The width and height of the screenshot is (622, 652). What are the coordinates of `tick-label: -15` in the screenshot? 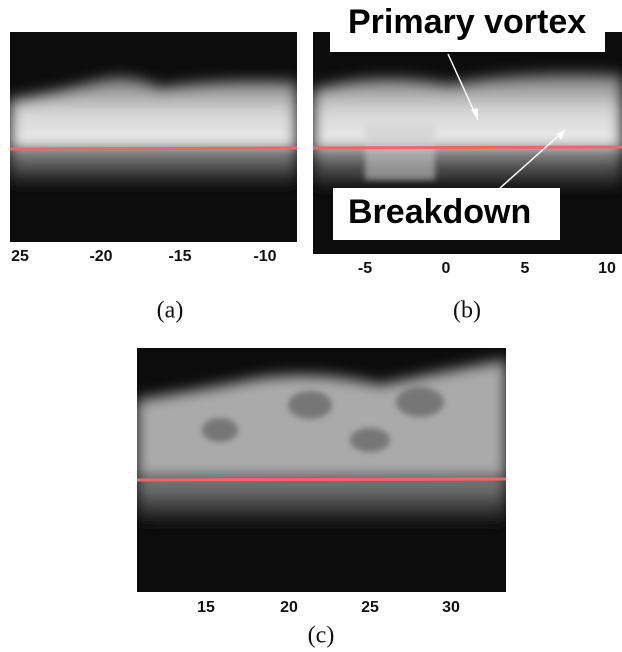 It's located at (179, 256).